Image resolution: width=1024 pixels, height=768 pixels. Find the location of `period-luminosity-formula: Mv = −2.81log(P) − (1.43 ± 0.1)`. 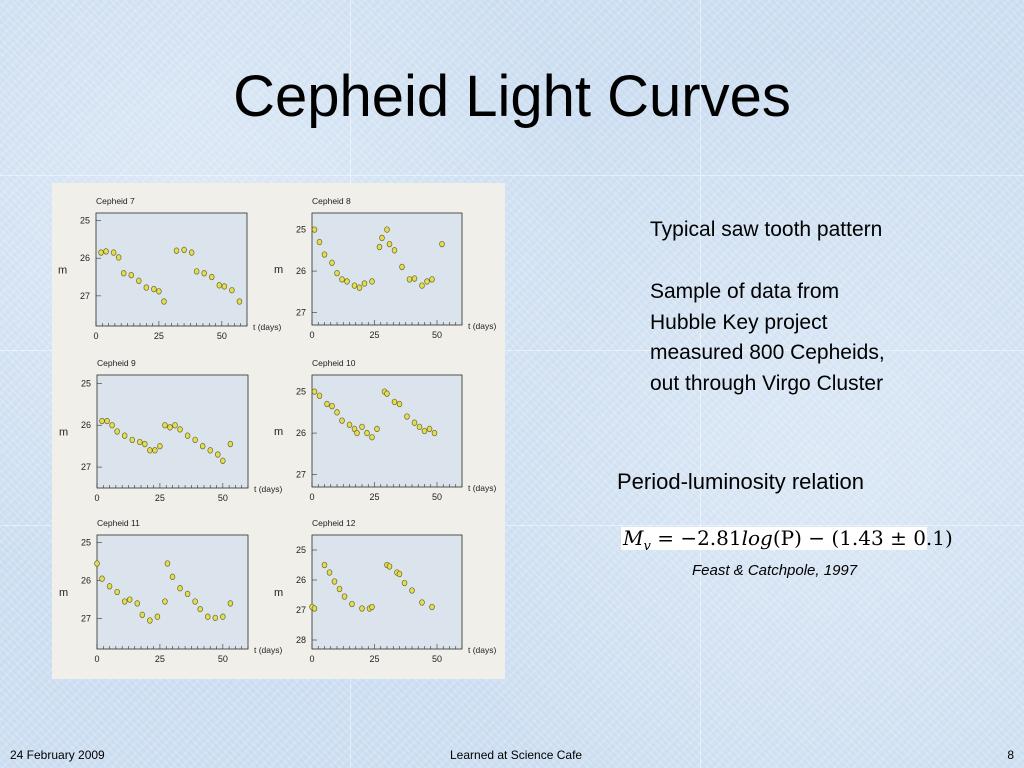

period-luminosity-formula: Mv = −2.81log(P) − (1.43 ± 0.1) is located at coordinates (787, 540).